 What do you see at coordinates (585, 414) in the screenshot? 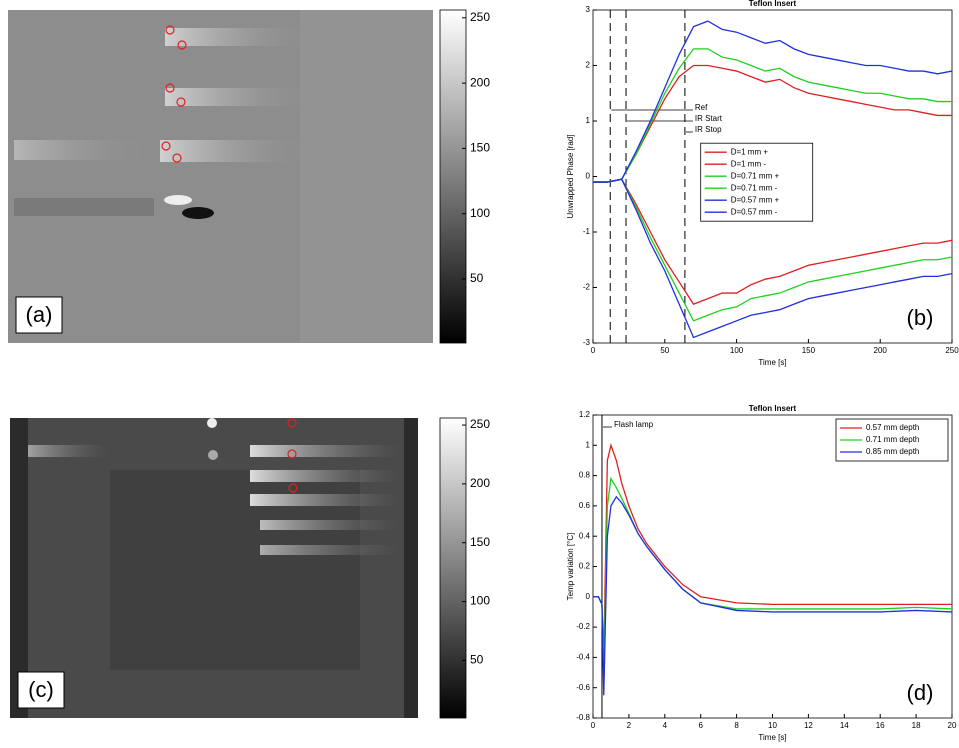
I see `y-tick-label: 1.2` at bounding box center [585, 414].